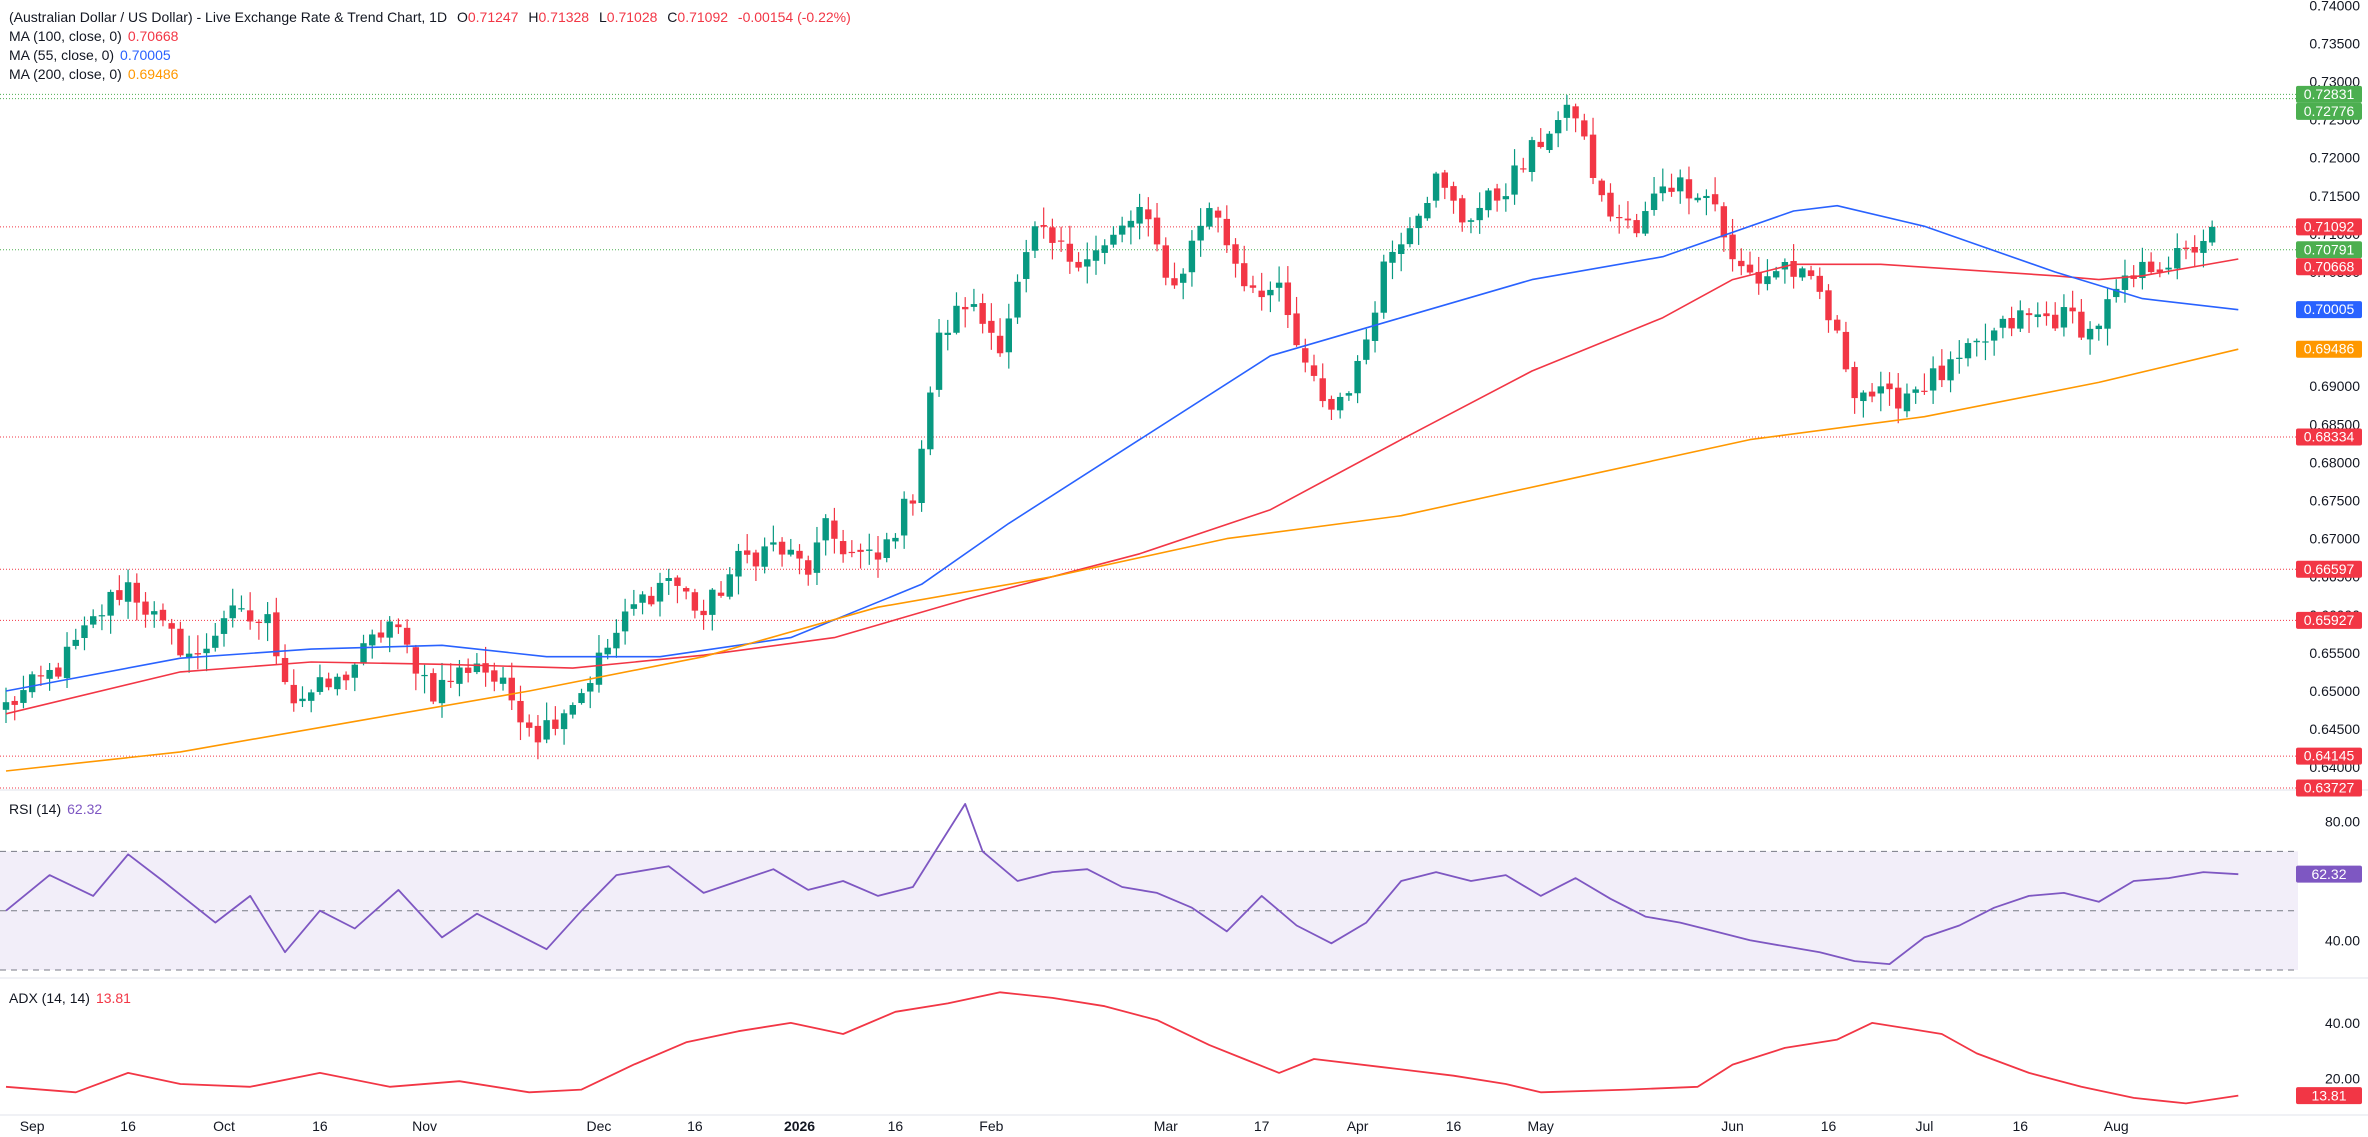 Image resolution: width=2368 pixels, height=1137 pixels. Describe the element at coordinates (1166, 1126) in the screenshot. I see `time-tick-label: Mar` at that location.